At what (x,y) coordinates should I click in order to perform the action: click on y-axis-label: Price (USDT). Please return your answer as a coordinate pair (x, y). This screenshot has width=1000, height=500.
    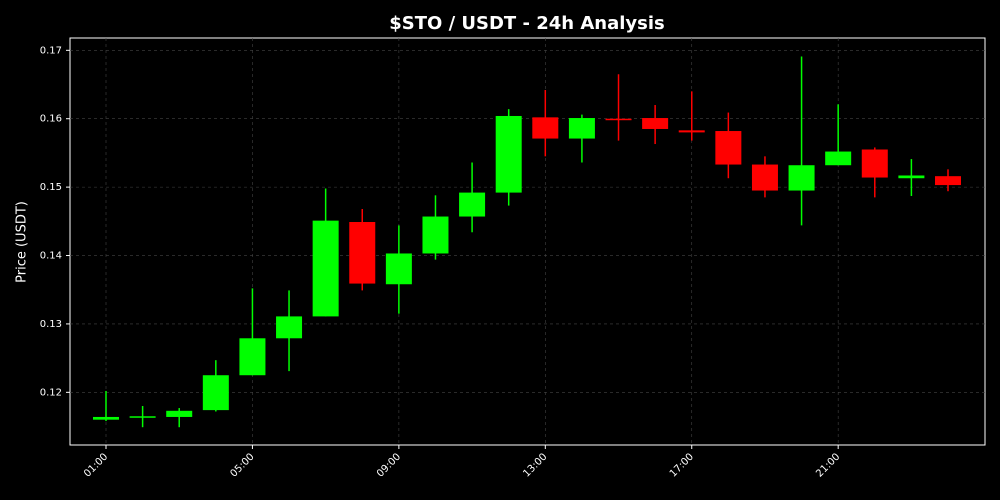
    Looking at the image, I should click on (22, 242).